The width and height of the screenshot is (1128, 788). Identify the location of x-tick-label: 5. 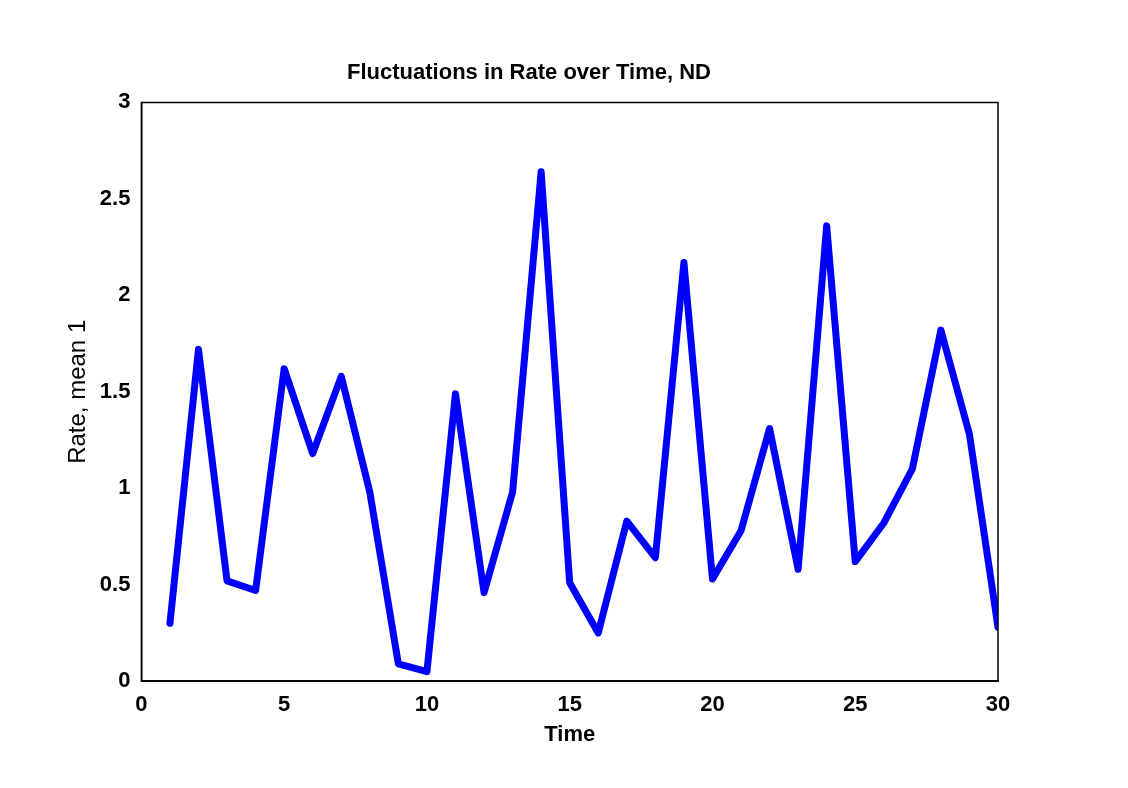
(284, 704).